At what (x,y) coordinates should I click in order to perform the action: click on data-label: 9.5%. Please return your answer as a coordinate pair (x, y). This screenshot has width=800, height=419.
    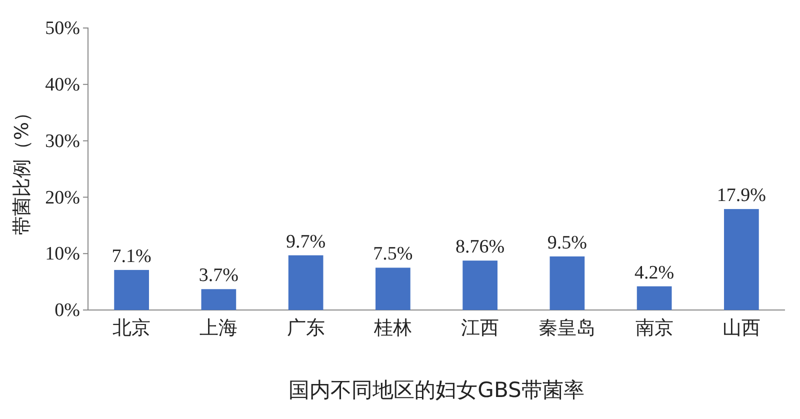
    Looking at the image, I should click on (567, 243).